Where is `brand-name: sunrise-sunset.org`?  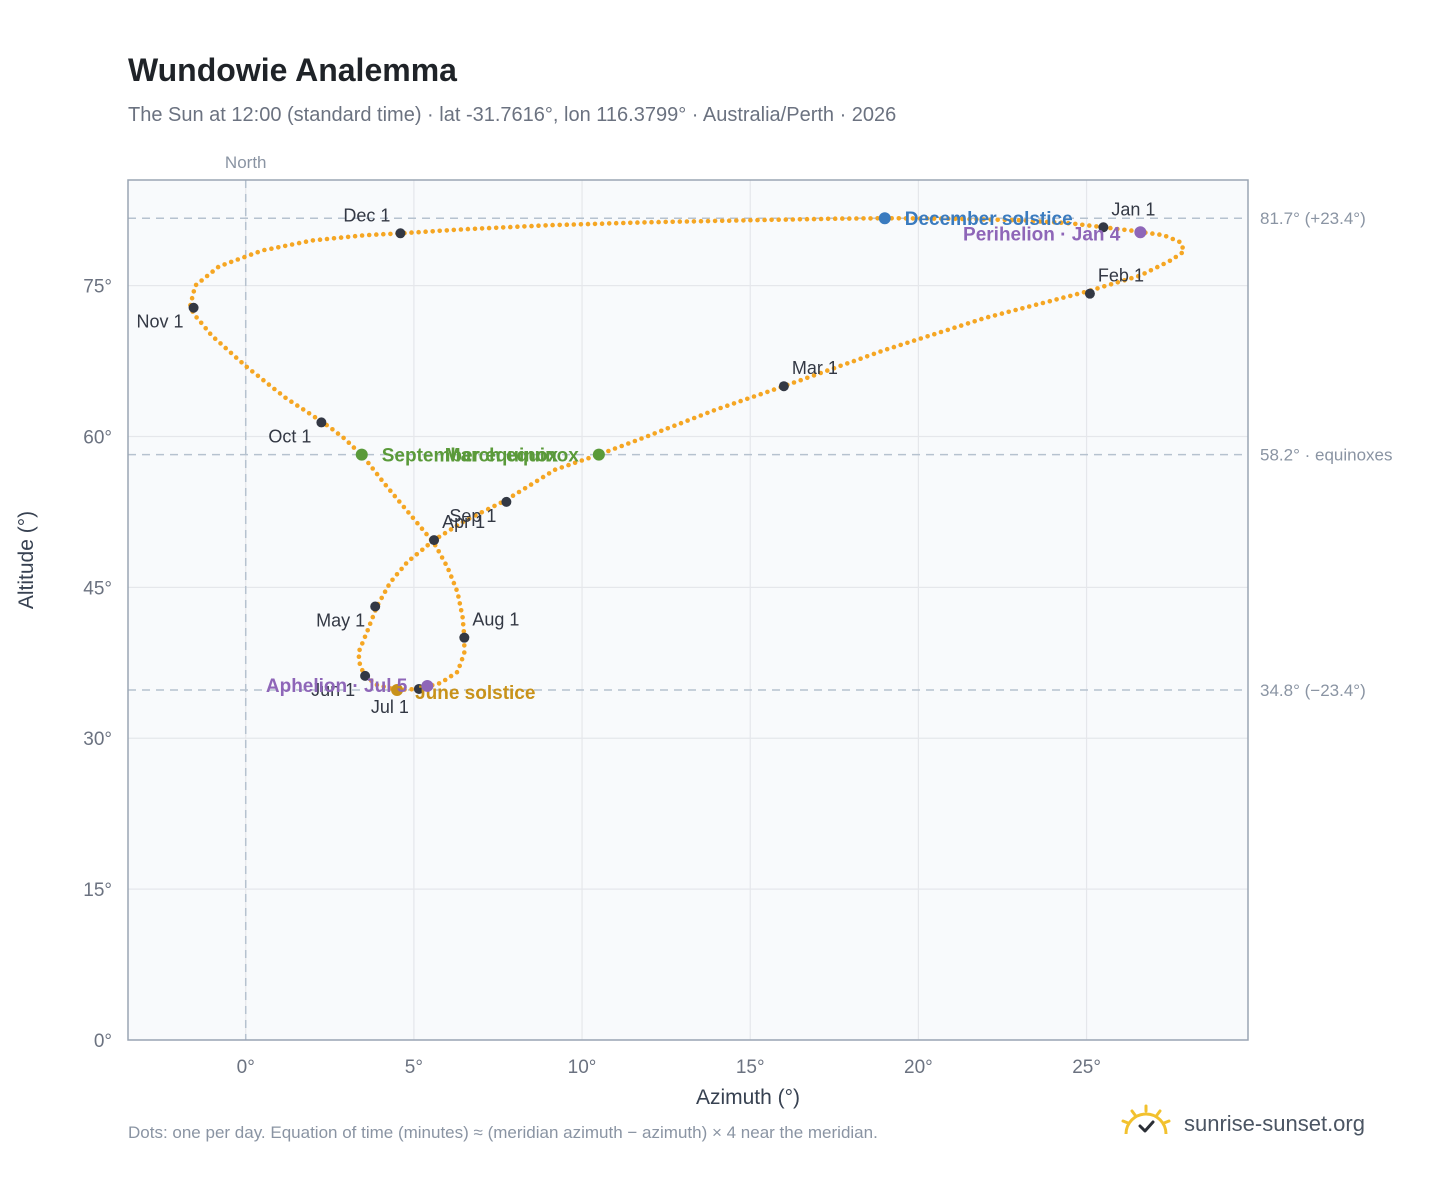 brand-name: sunrise-sunset.org is located at coordinates (1274, 1123).